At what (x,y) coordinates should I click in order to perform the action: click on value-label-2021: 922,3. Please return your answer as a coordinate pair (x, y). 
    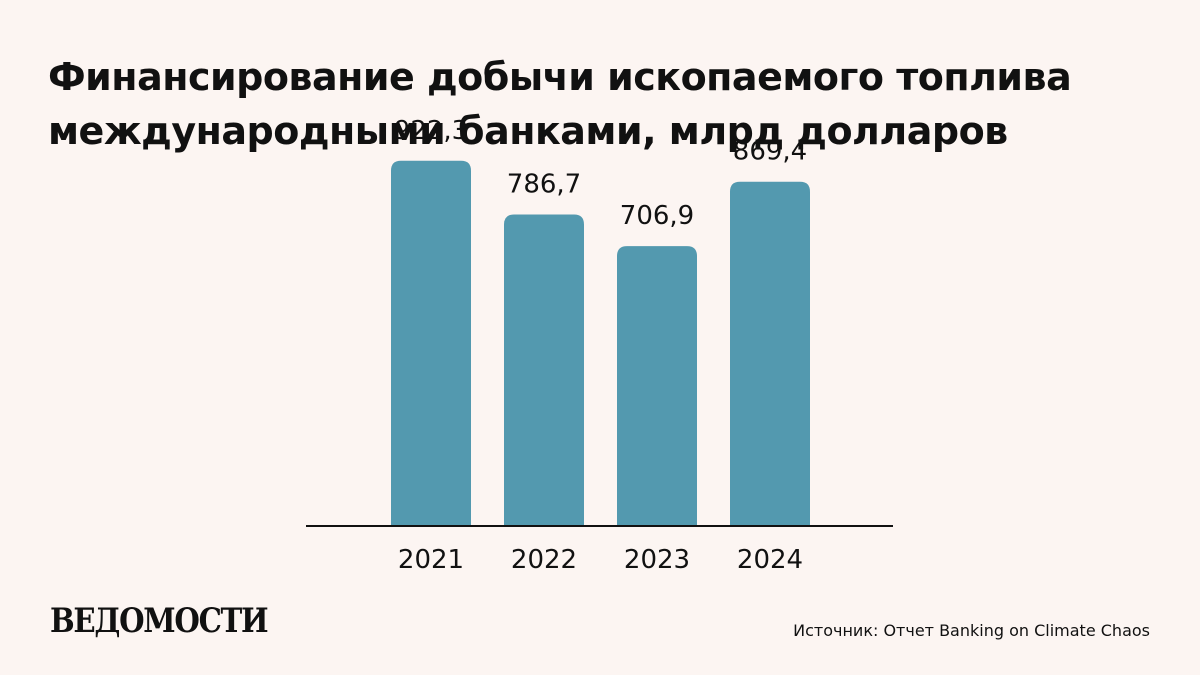
    Looking at the image, I should click on (431, 131).